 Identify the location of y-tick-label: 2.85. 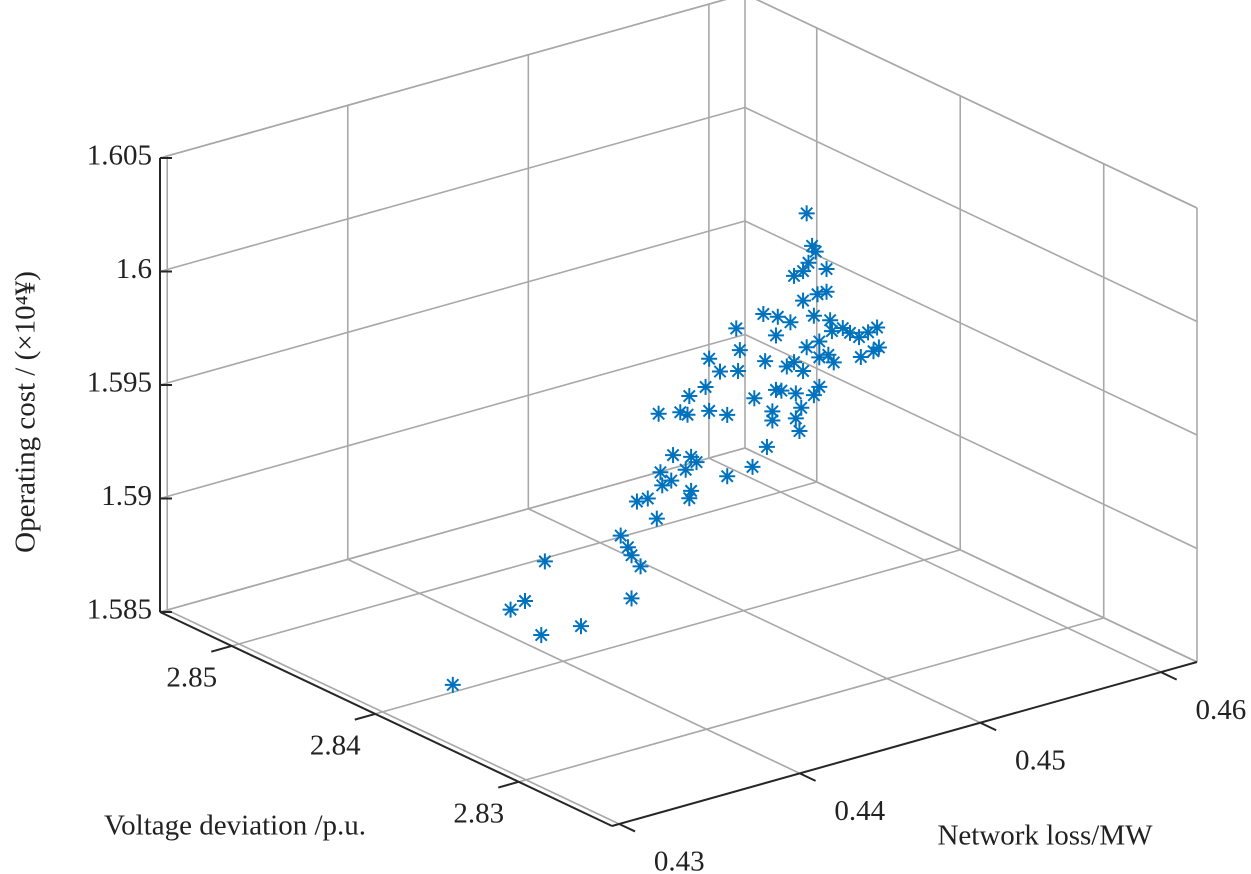
(191, 678).